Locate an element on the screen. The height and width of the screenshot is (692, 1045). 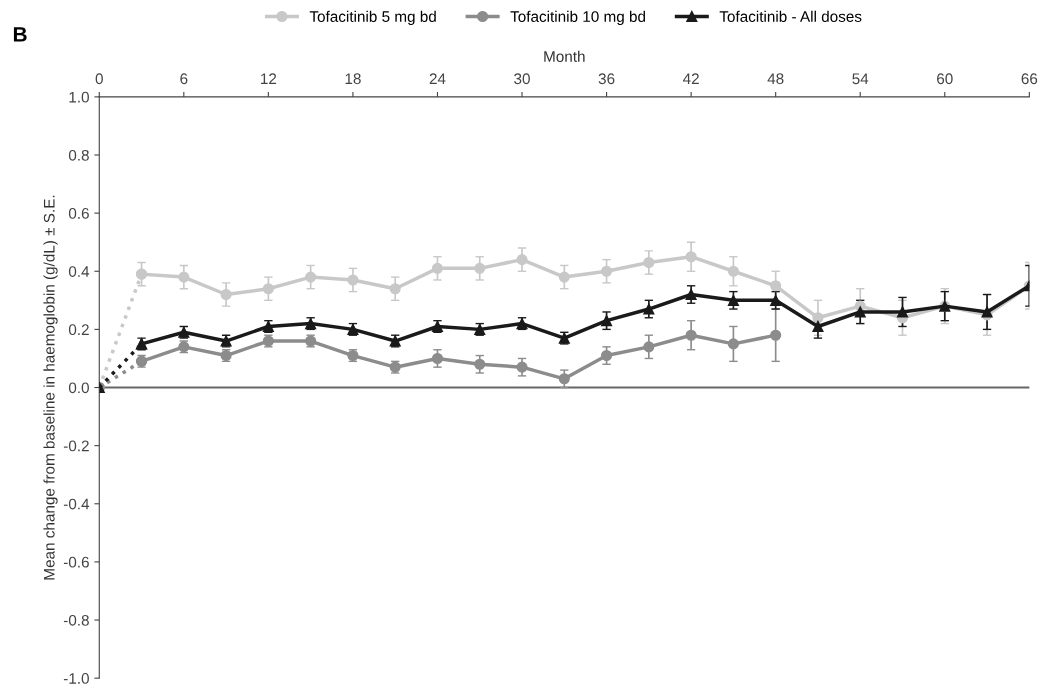
y-tick-label: 0.4 is located at coordinates (79, 271).